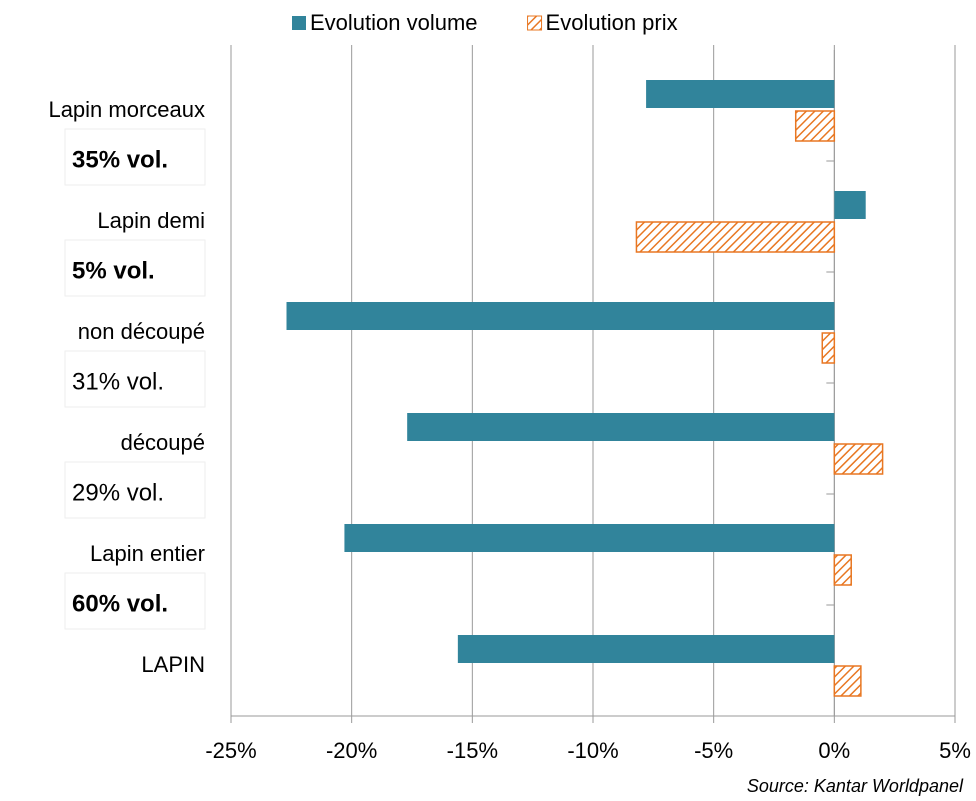 This screenshot has height=801, width=976. I want to click on x-tick-label: -25%, so click(230, 750).